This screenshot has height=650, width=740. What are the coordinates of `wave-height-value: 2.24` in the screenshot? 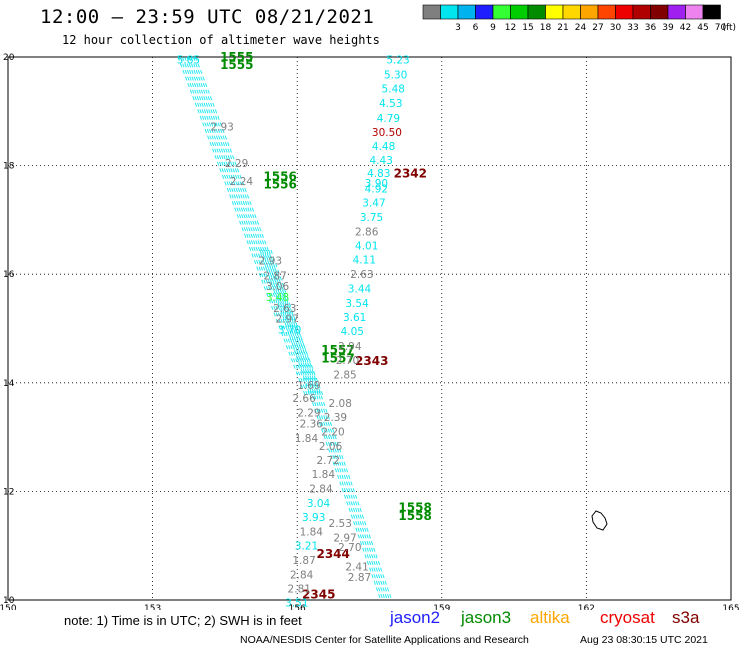 It's located at (242, 182).